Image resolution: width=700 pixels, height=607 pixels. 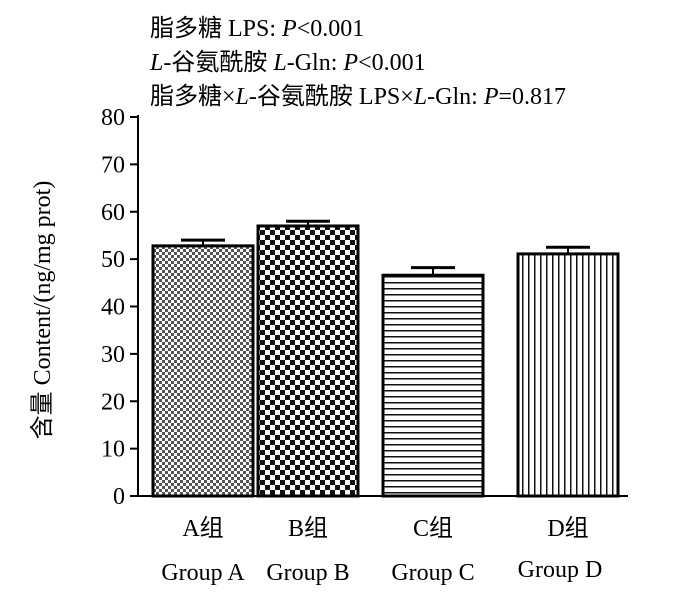 What do you see at coordinates (113, 213) in the screenshot?
I see `y-tick-label: 60` at bounding box center [113, 213].